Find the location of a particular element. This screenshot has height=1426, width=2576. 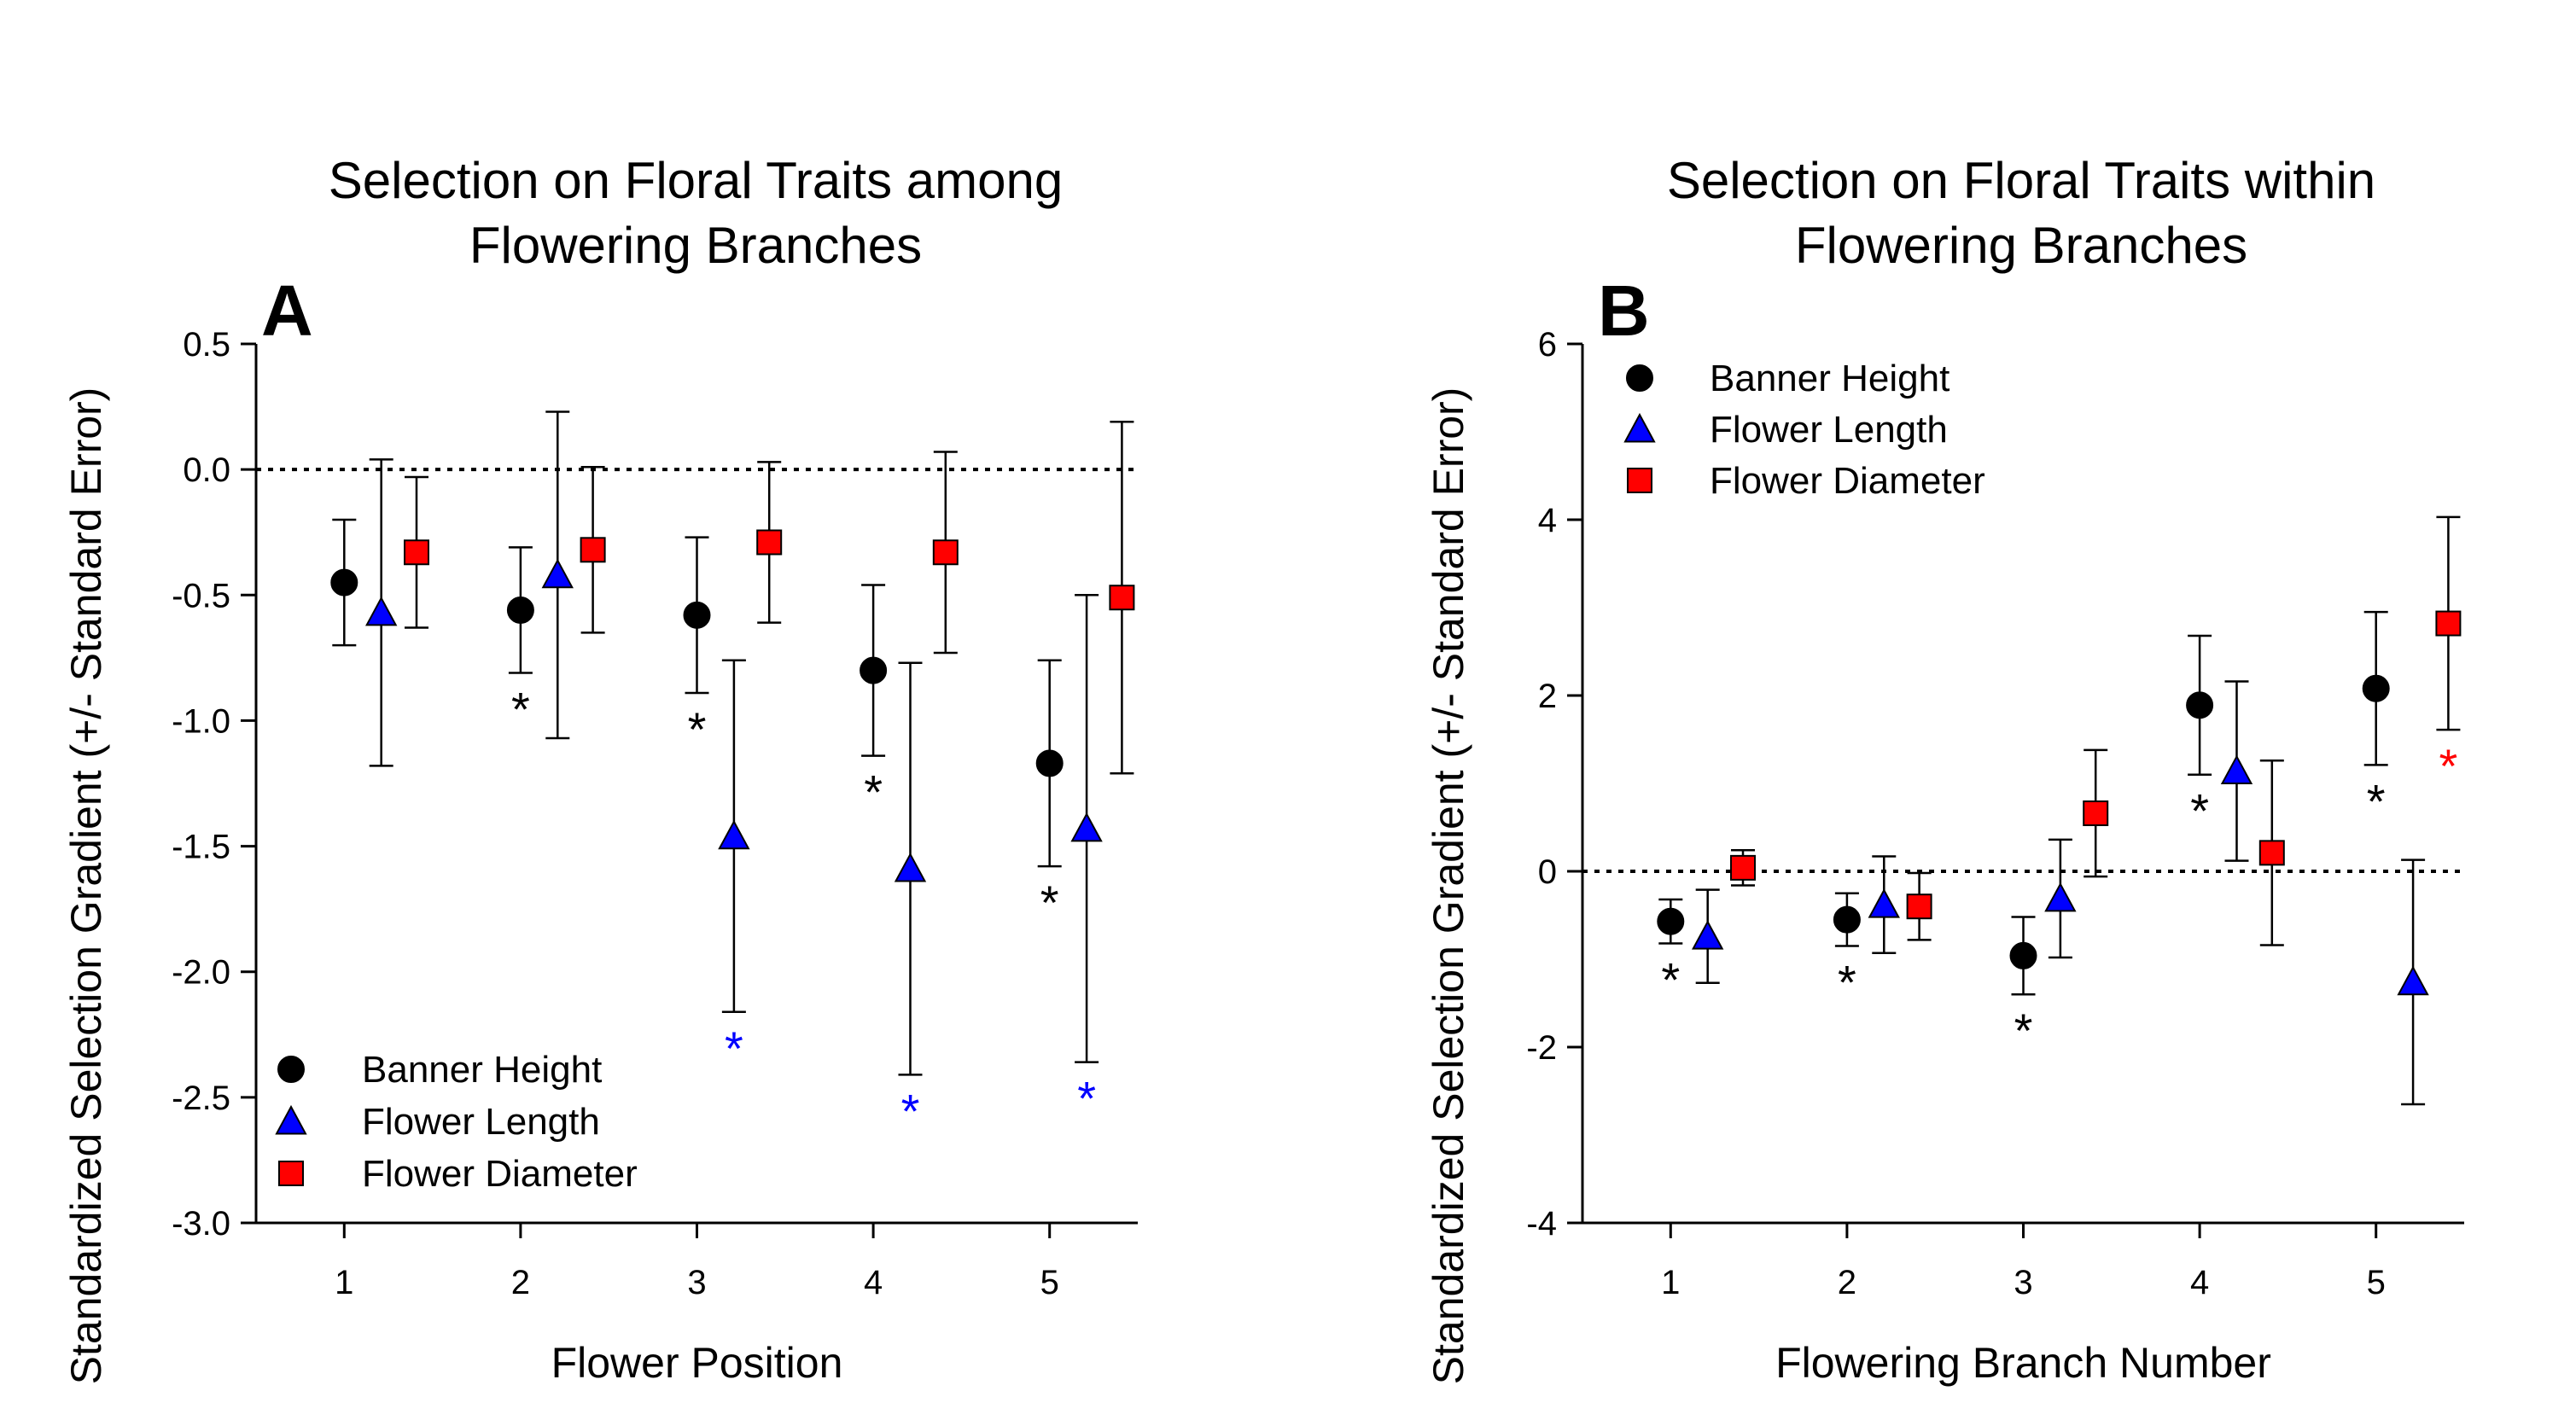

series-flower-diameter: * is located at coordinates (2096, 730).